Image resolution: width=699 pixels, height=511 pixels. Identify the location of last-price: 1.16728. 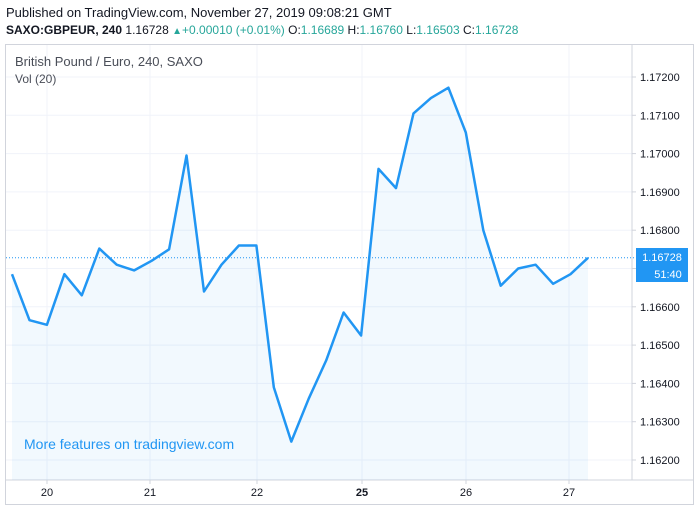
(147, 30).